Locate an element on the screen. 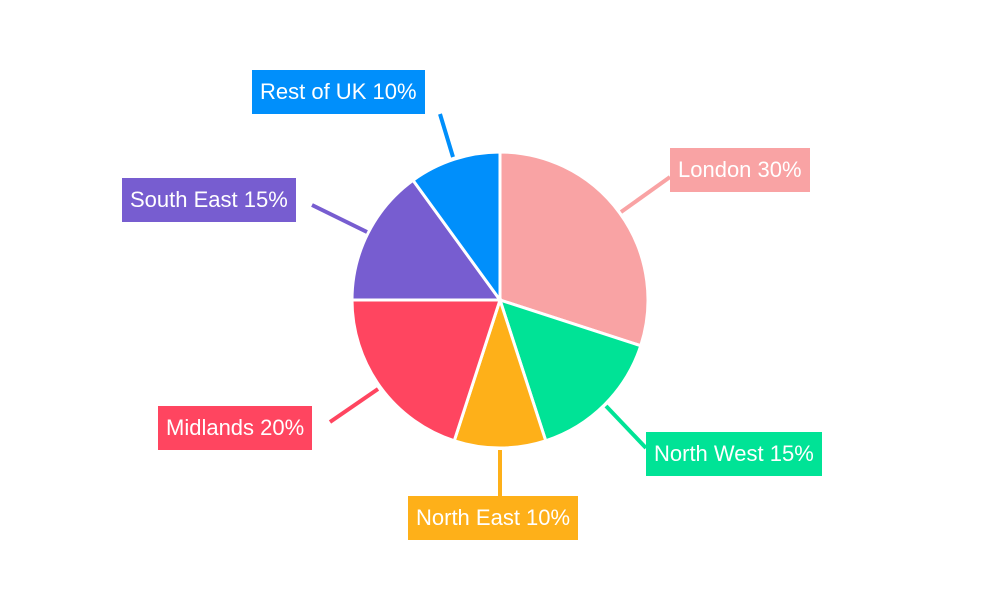 The width and height of the screenshot is (1000, 600). slice-london is located at coordinates (574, 249).